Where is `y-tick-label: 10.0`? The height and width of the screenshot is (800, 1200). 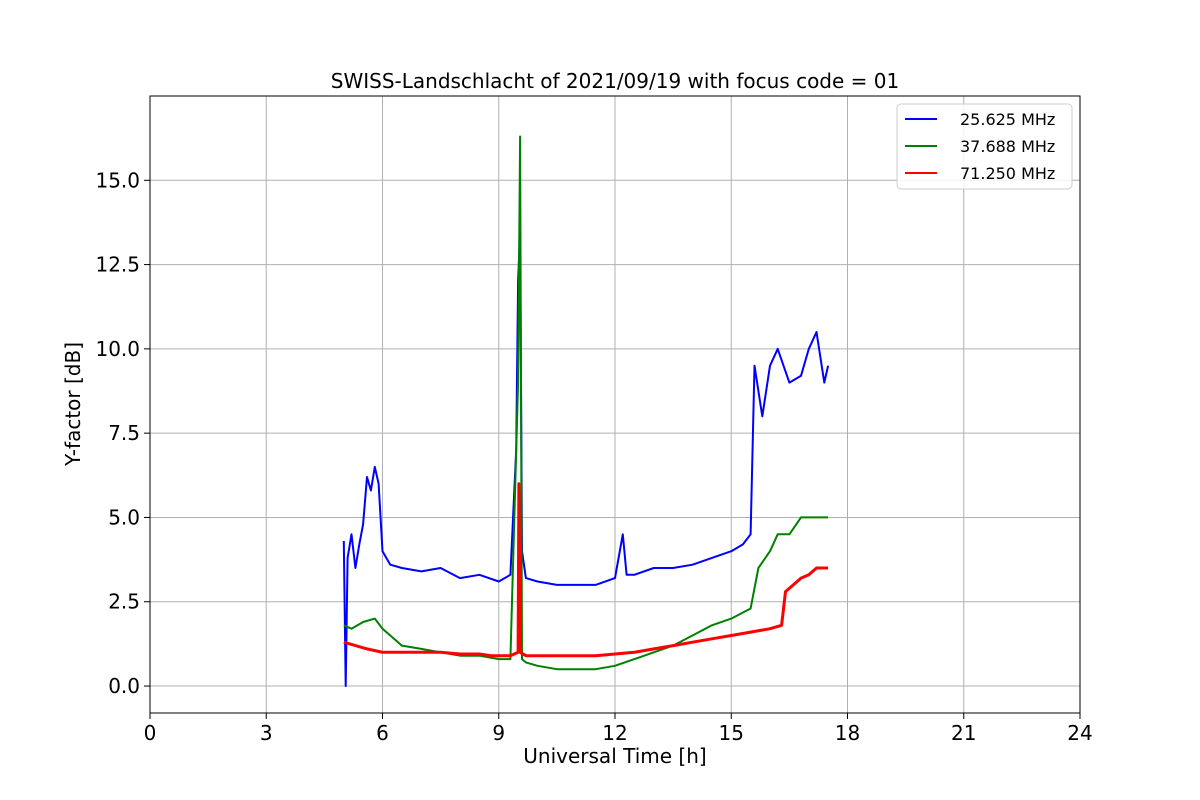 y-tick-label: 10.0 is located at coordinates (117, 349).